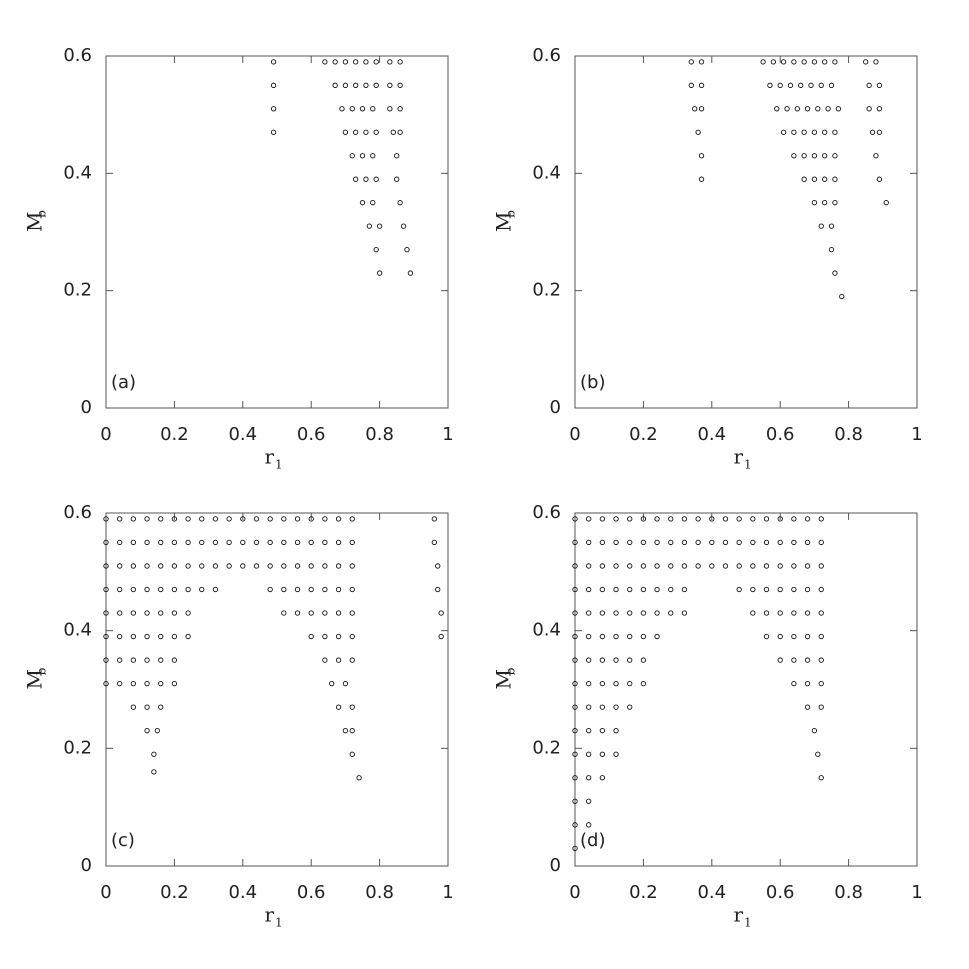 The image size is (969, 969). What do you see at coordinates (242, 434) in the screenshot?
I see `x-tick-label: 0.4` at bounding box center [242, 434].